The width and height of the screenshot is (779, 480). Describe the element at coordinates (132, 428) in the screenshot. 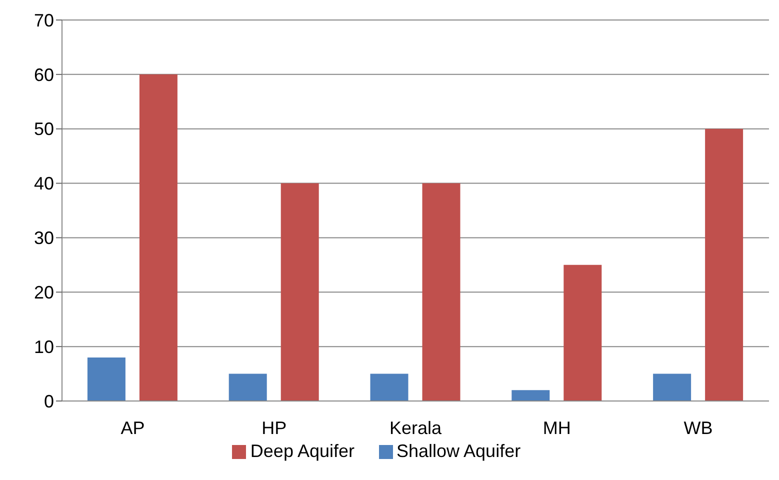

I see `x-tick-label: AP` at that location.